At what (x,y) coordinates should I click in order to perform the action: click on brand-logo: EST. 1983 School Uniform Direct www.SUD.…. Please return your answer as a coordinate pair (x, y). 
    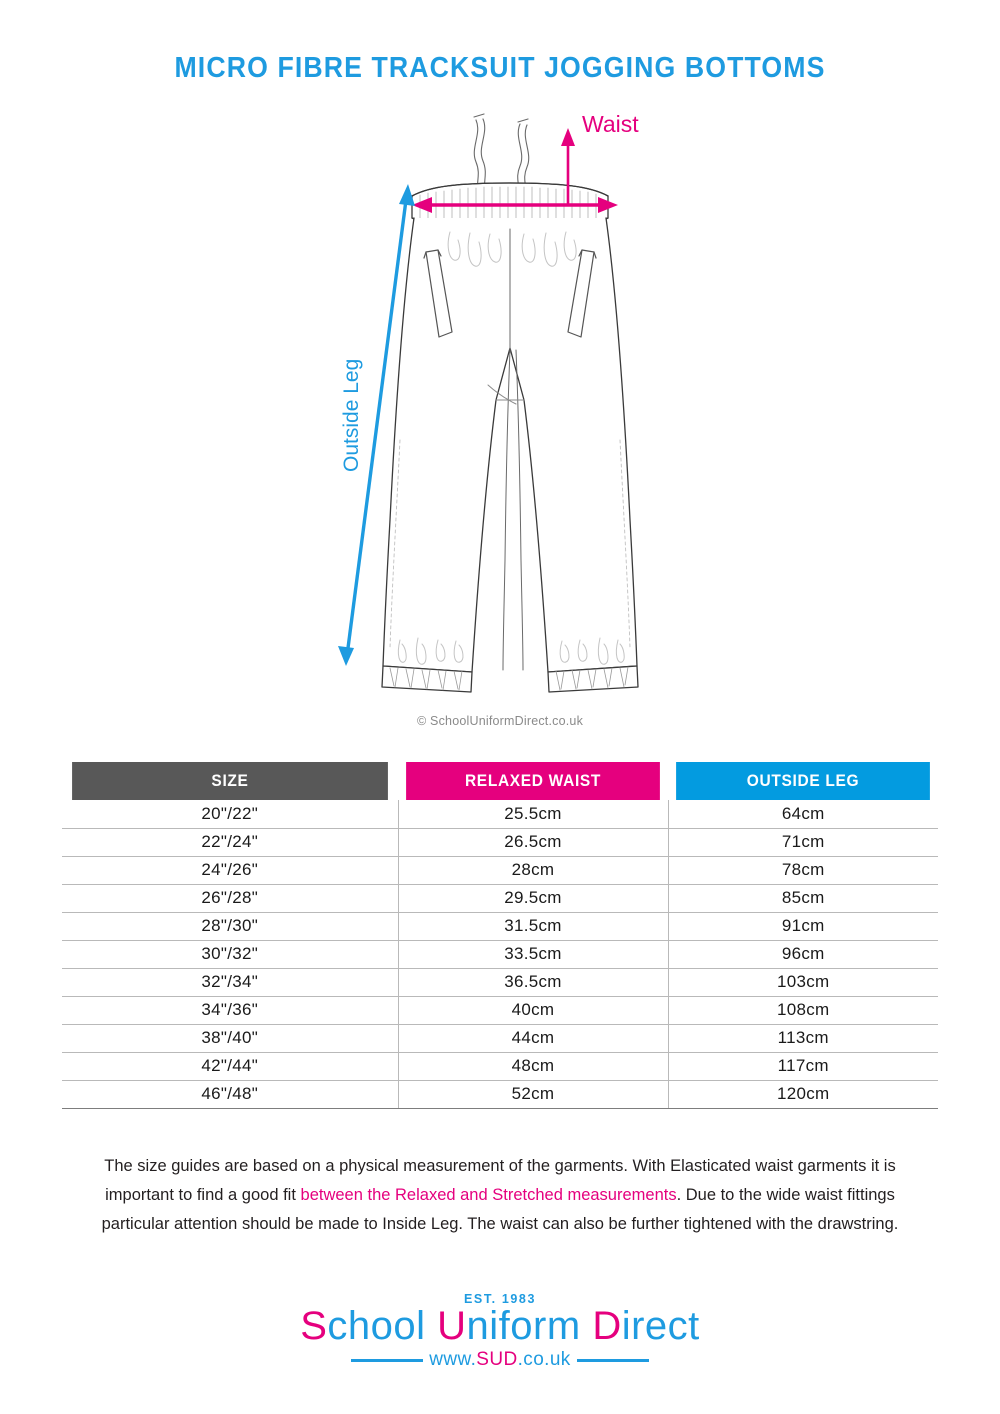
    Looking at the image, I should click on (500, 1331).